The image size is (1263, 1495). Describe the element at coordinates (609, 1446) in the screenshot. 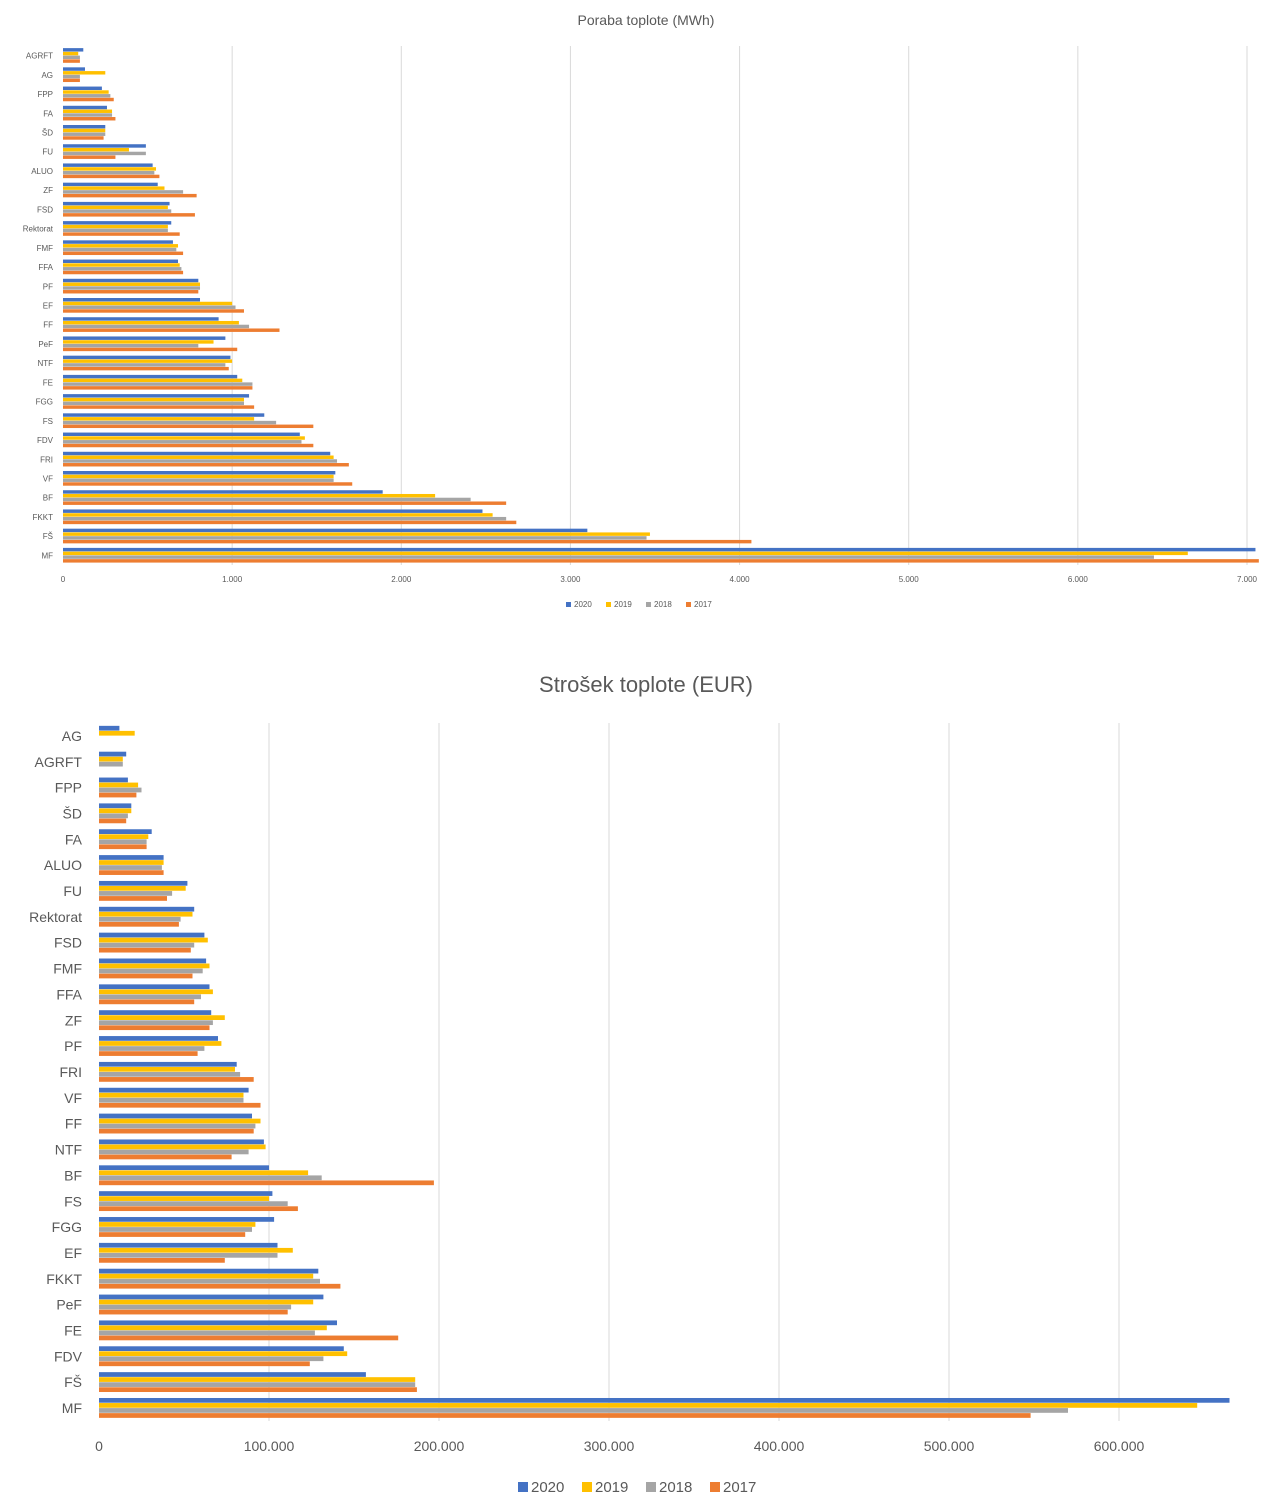

I see `x-tick-label: 300.000` at that location.